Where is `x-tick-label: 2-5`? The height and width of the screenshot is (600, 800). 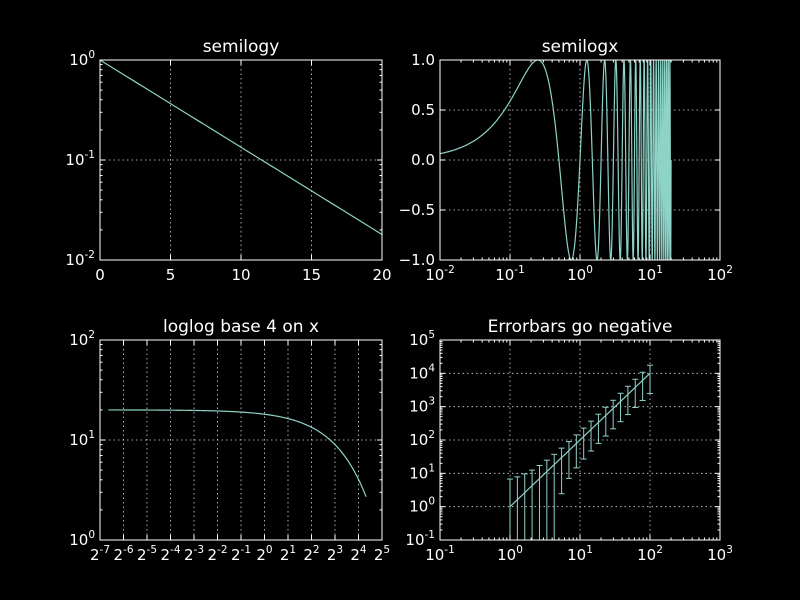 x-tick-label: 2-5 is located at coordinates (147, 554).